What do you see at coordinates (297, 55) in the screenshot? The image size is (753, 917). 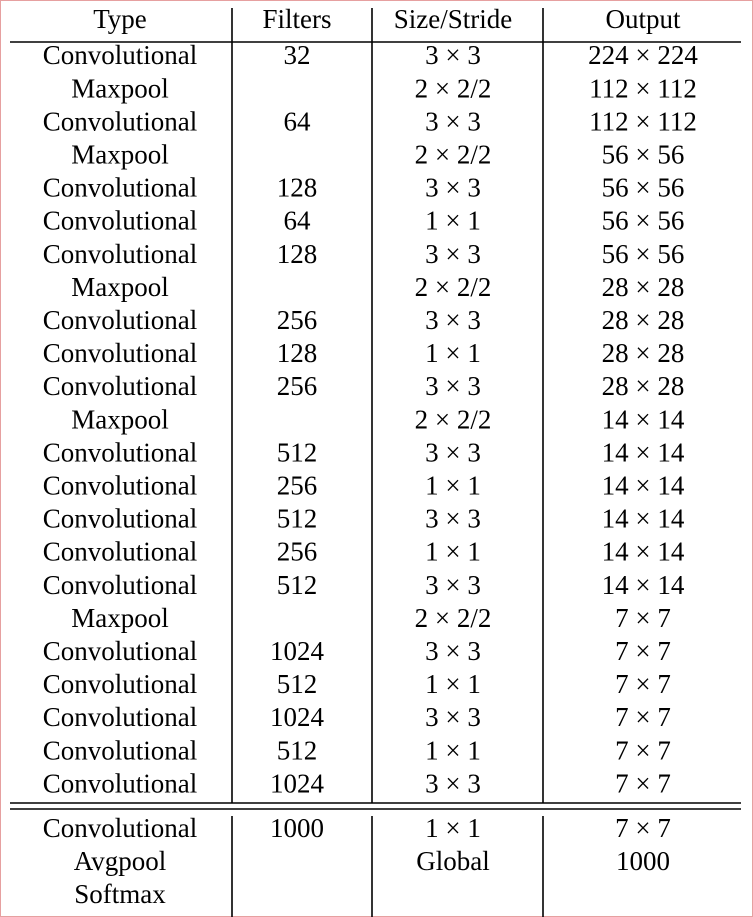 I see `cell: 32` at bounding box center [297, 55].